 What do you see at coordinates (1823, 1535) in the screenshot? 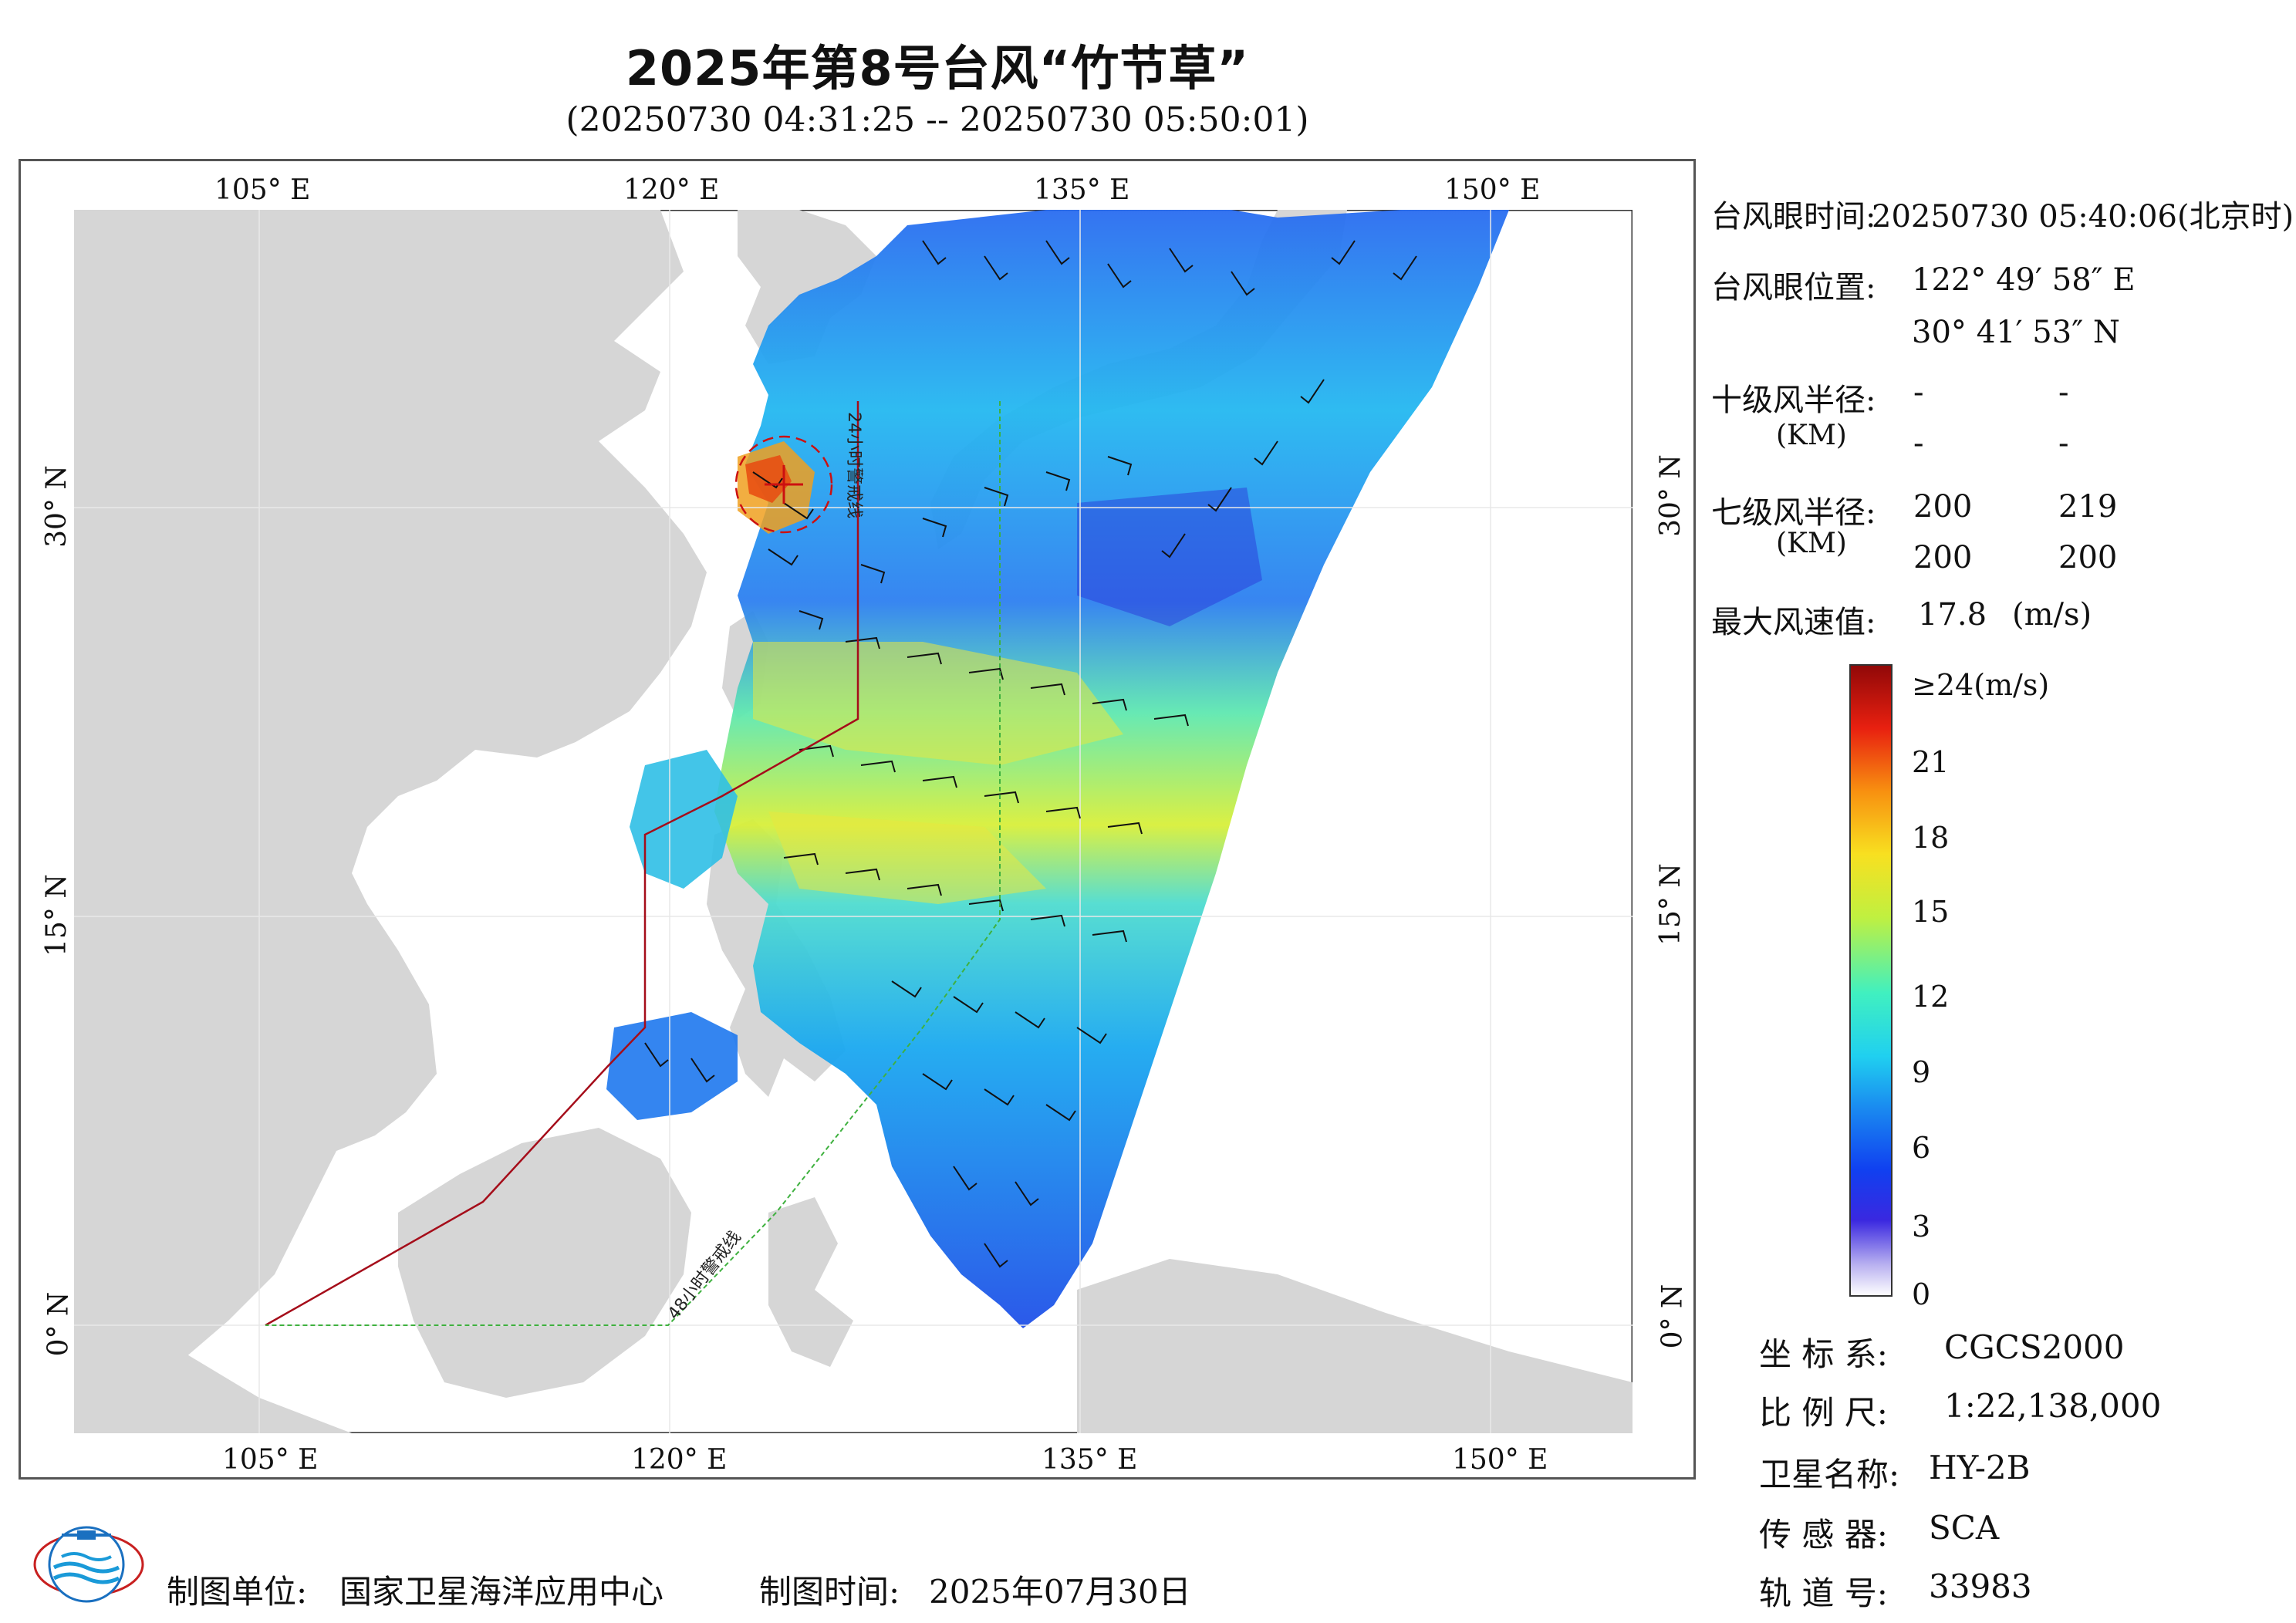
I see `sensor-label: 传 感 器:` at bounding box center [1823, 1535].